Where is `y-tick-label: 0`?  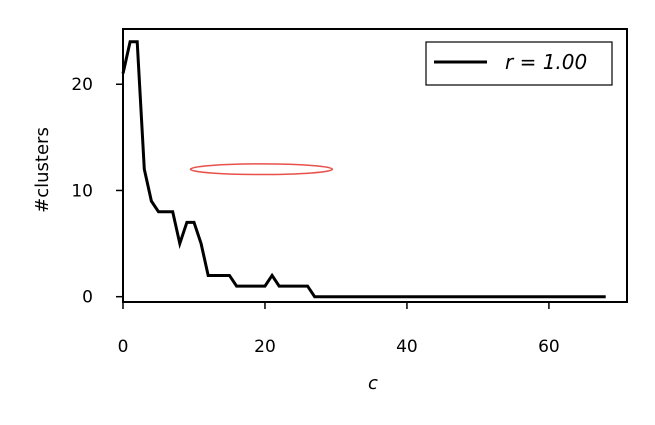
y-tick-label: 0 is located at coordinates (87, 298).